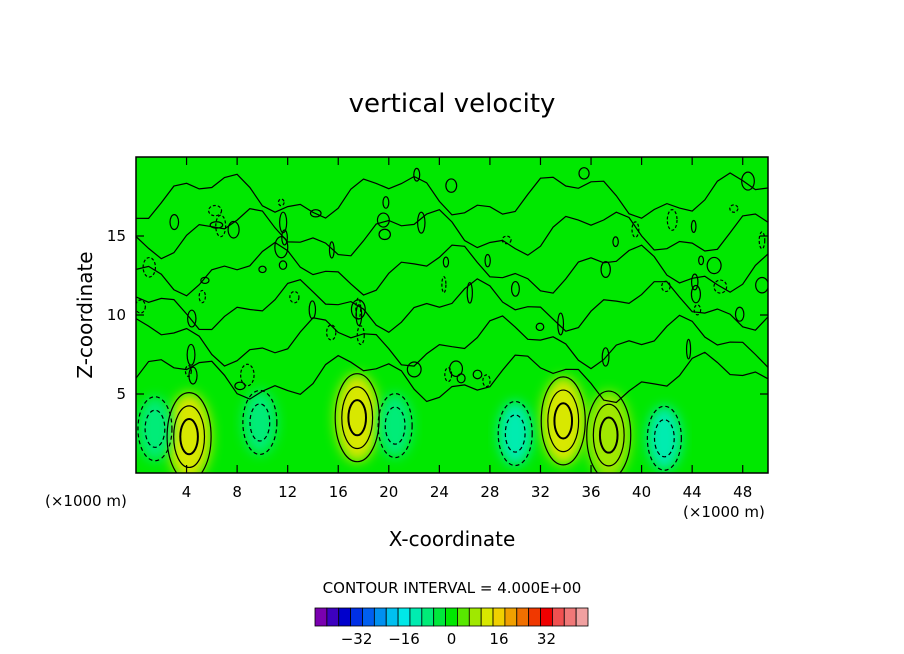  I want to click on x-tick-label: 12, so click(287, 492).